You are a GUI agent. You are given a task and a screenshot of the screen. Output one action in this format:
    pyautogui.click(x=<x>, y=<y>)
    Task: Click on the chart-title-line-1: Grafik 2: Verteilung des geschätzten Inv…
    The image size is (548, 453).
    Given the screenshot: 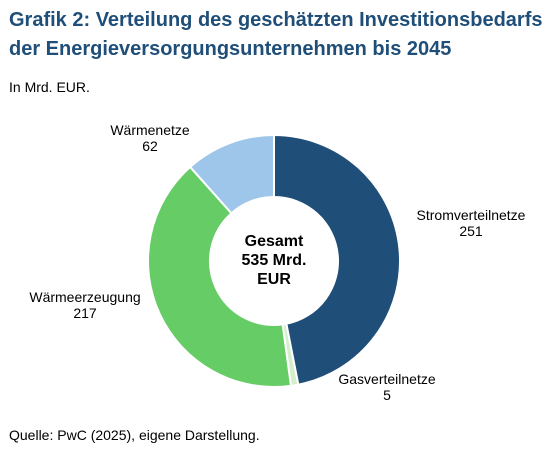 What is the action you would take?
    pyautogui.click(x=276, y=20)
    